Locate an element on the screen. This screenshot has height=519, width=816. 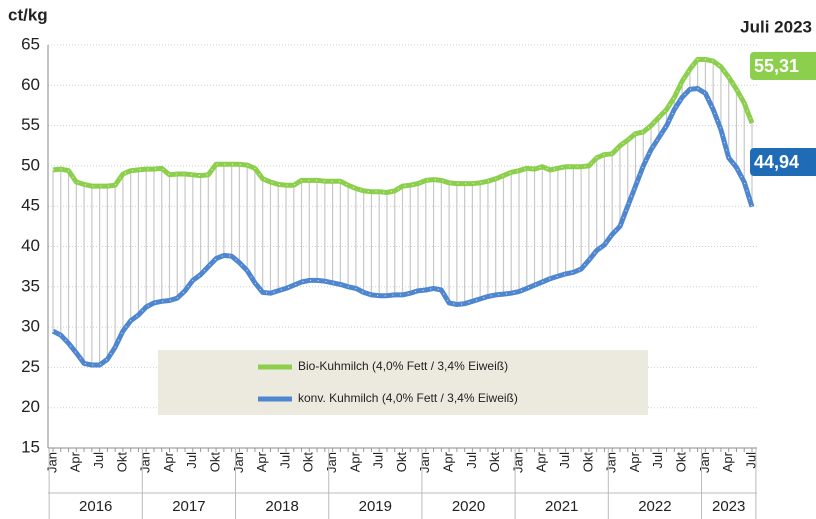
y-tick-label: 40 is located at coordinates (30, 245).